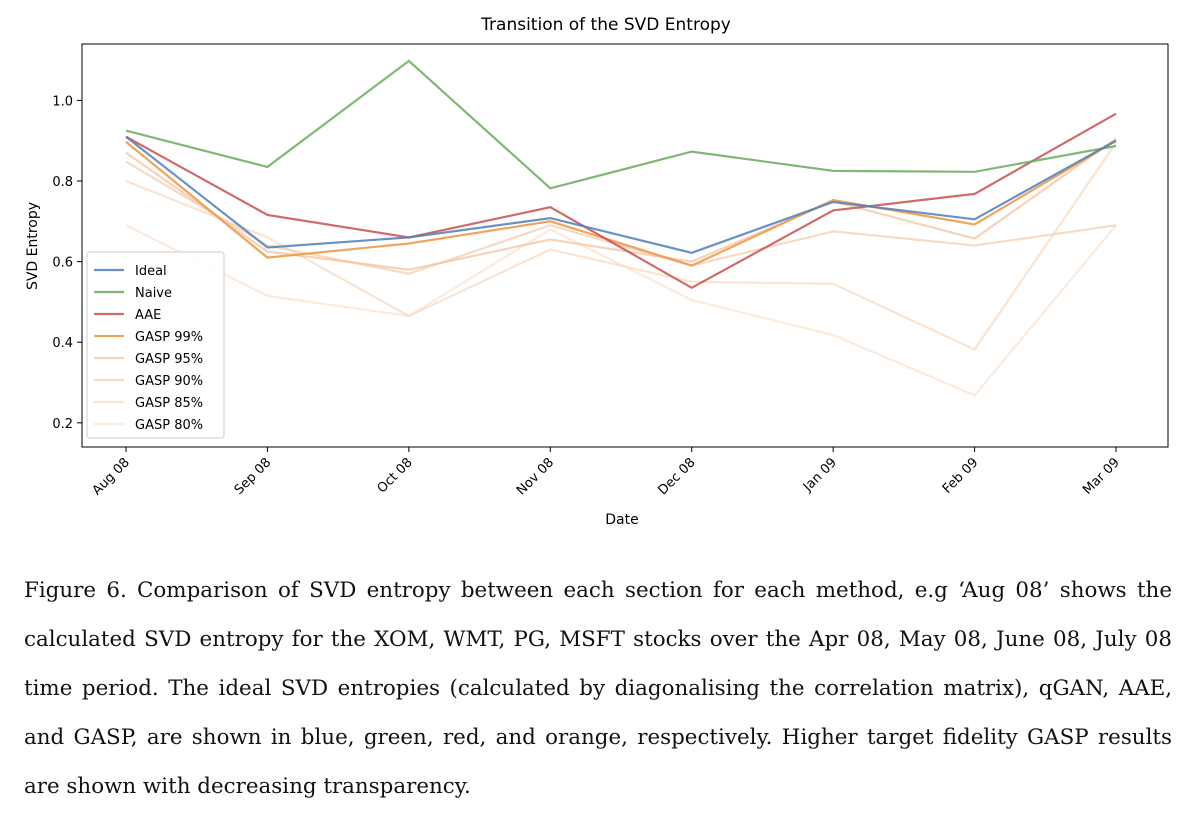  I want to click on legend-label-aae: AAE, so click(148, 315).